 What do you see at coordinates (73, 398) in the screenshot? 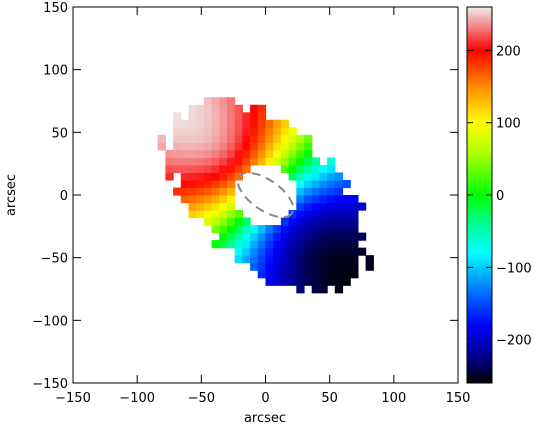
I see `x-tick-label: −150` at bounding box center [73, 398].